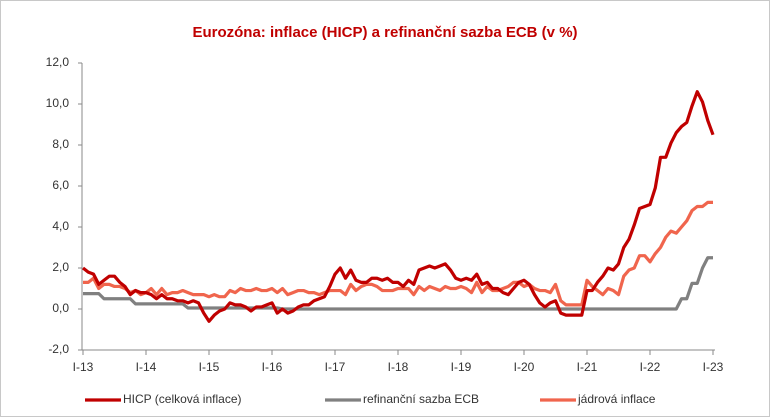 The width and height of the screenshot is (771, 418). What do you see at coordinates (650, 367) in the screenshot?
I see `x-tick-label: I-22` at bounding box center [650, 367].